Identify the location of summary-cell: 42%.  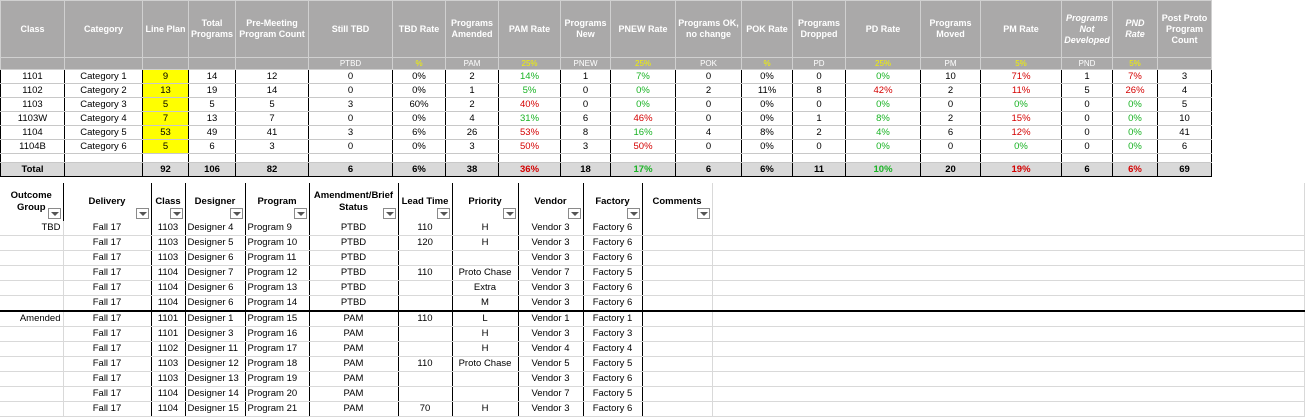
(883, 90).